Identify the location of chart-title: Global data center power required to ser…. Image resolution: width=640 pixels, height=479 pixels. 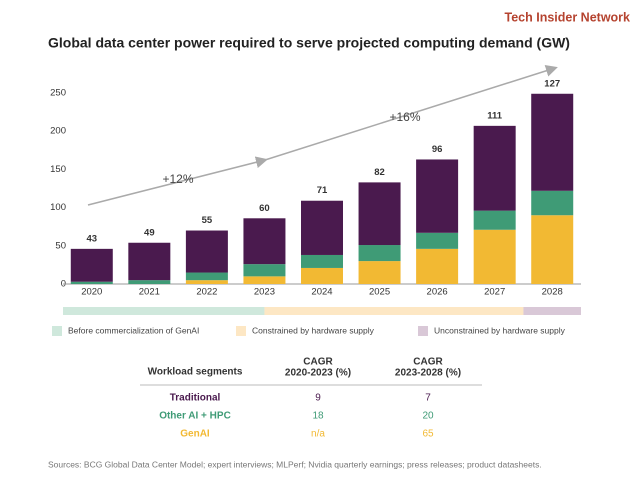
(309, 43).